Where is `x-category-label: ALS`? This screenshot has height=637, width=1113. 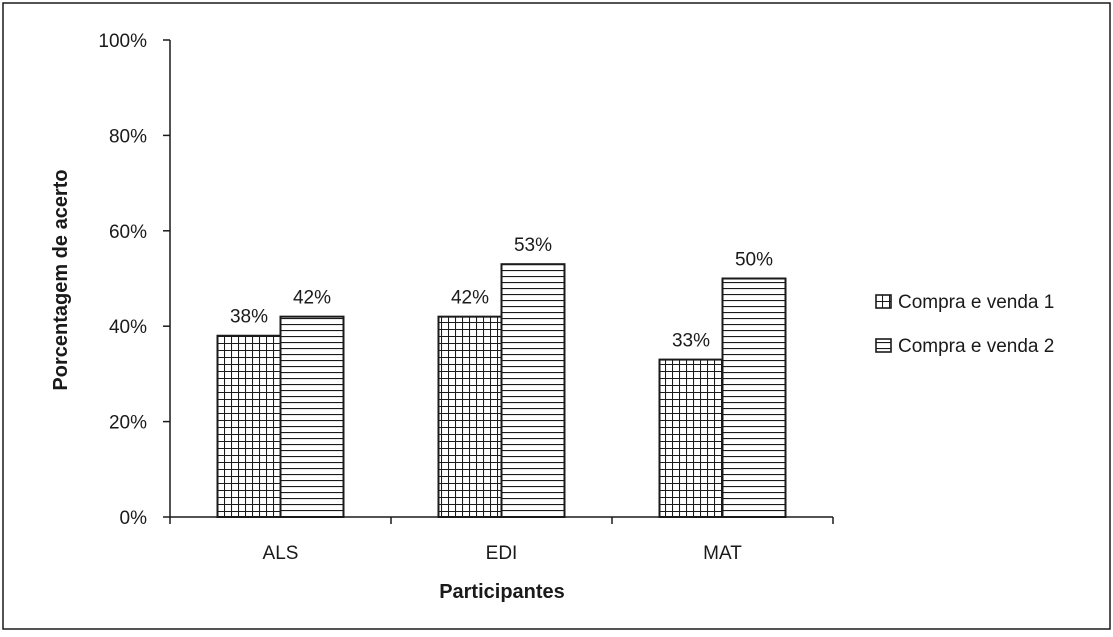
x-category-label: ALS is located at coordinates (281, 553).